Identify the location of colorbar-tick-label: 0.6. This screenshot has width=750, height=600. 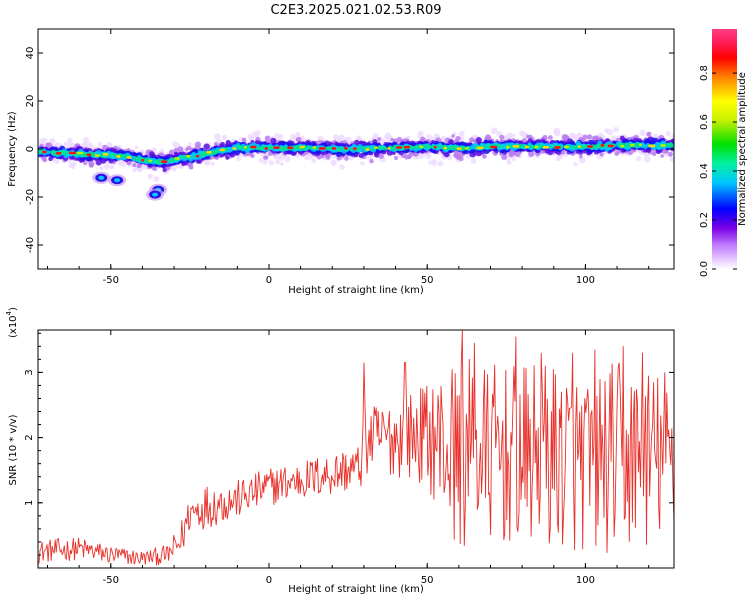
(704, 122).